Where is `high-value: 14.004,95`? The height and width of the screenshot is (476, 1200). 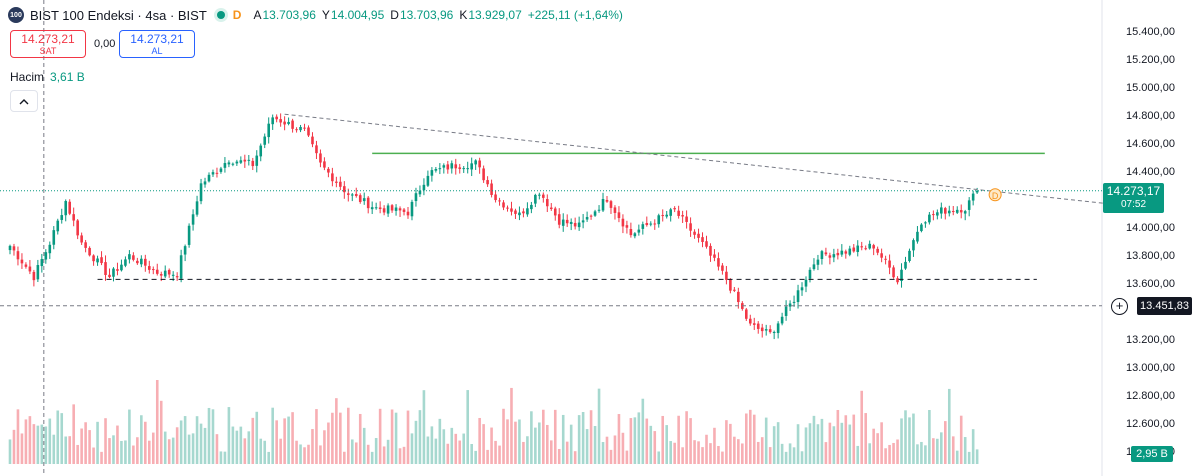
high-value: 14.004,95 is located at coordinates (357, 15).